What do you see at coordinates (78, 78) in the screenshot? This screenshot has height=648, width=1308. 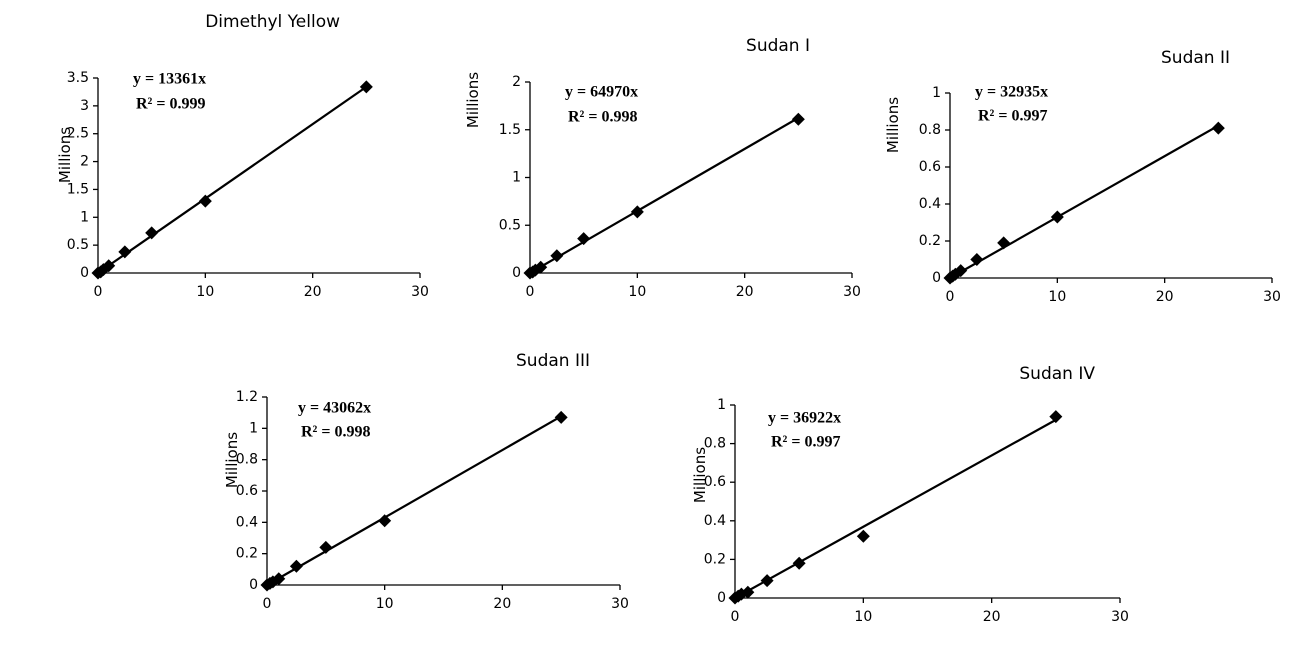 I see `y-tick-label: 3.5` at bounding box center [78, 78].